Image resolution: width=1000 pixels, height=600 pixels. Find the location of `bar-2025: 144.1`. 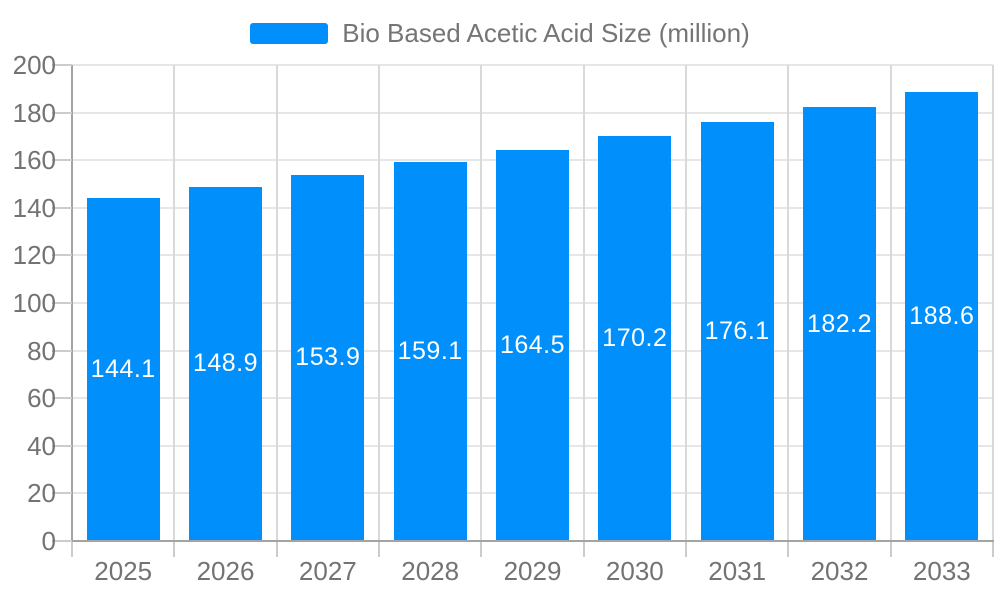

bar-2025: 144.1 is located at coordinates (123, 369).